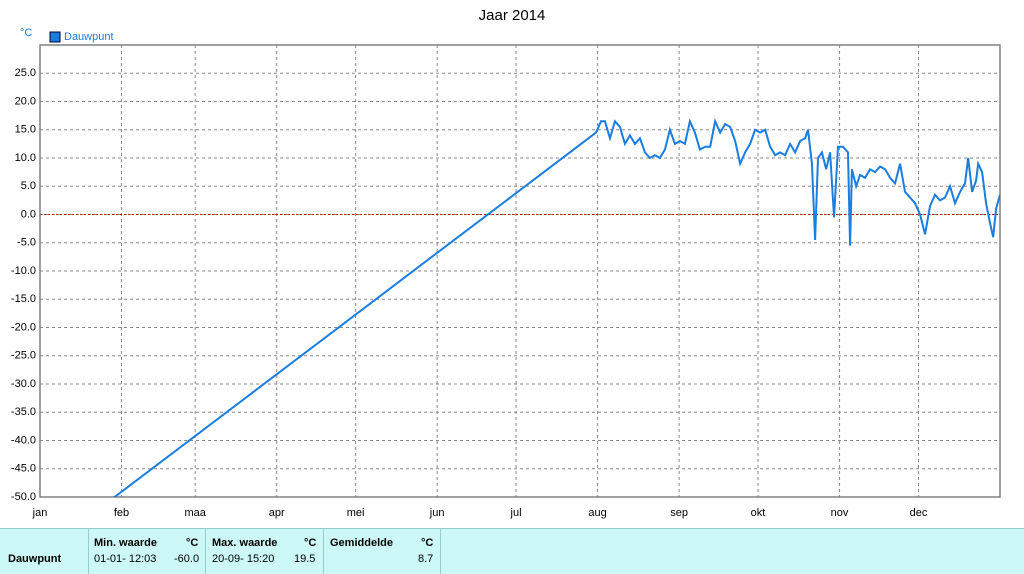 This screenshot has width=1024, height=574. I want to click on x-tick-label: maa, so click(195, 513).